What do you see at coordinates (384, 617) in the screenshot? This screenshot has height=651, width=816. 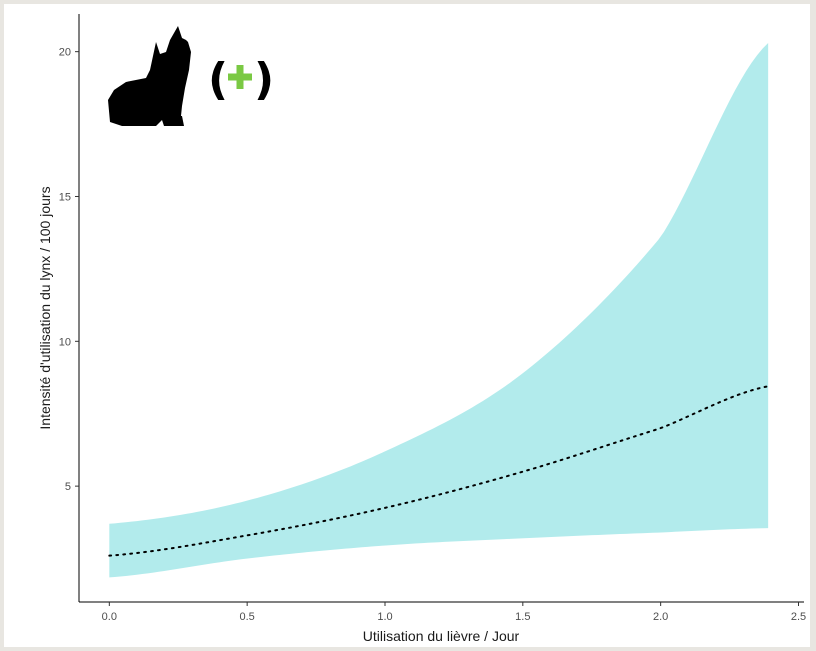 I see `x-tick-label: 1.0` at bounding box center [384, 617].